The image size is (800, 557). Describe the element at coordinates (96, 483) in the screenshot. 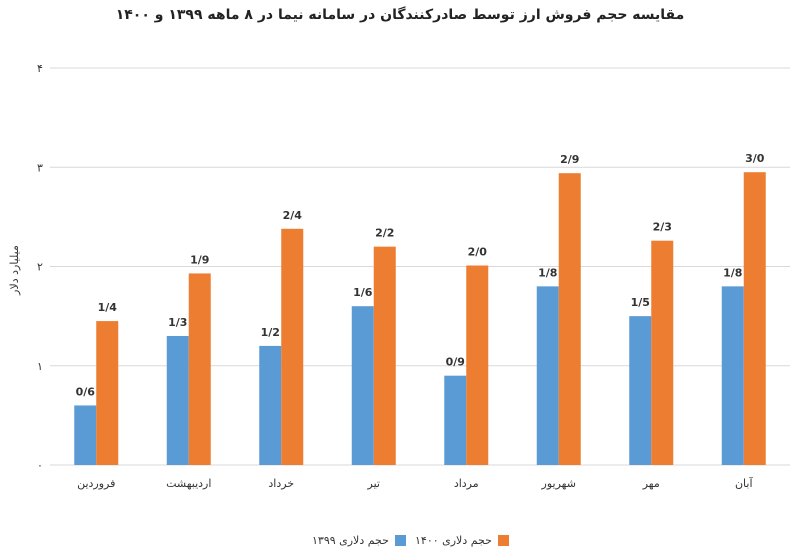

I see `x-tick-label: فروردین` at that location.